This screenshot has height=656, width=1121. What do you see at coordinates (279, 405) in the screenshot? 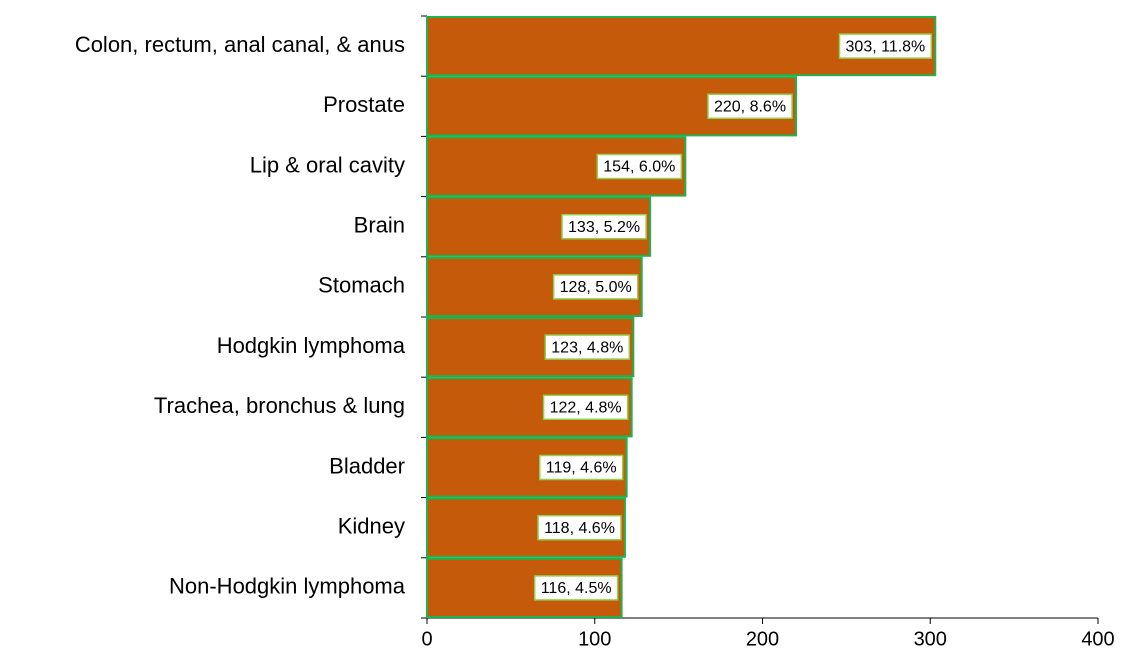
I see `y-tick-label: Trachea, bronchus & lung` at bounding box center [279, 405].